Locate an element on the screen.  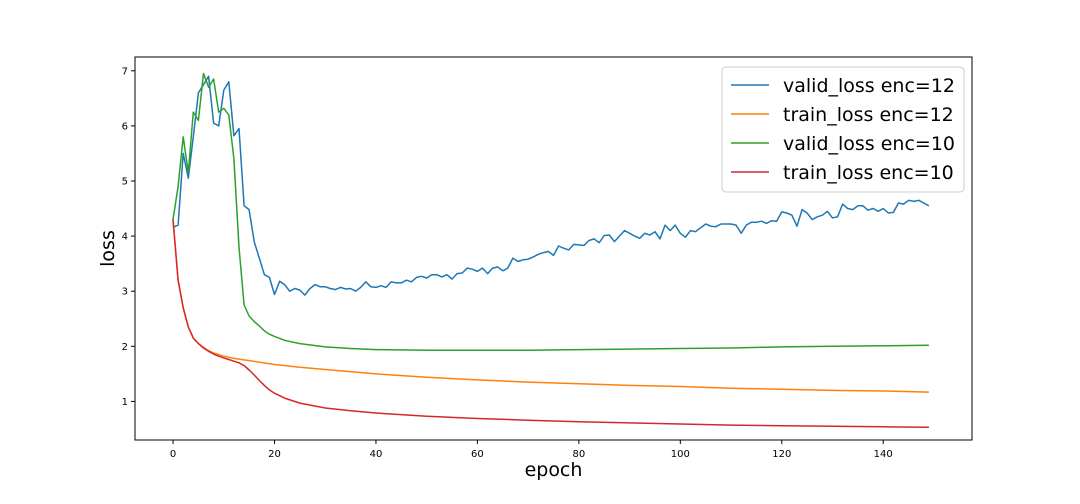
legend-label: valid_loss enc=12 is located at coordinates (869, 86).